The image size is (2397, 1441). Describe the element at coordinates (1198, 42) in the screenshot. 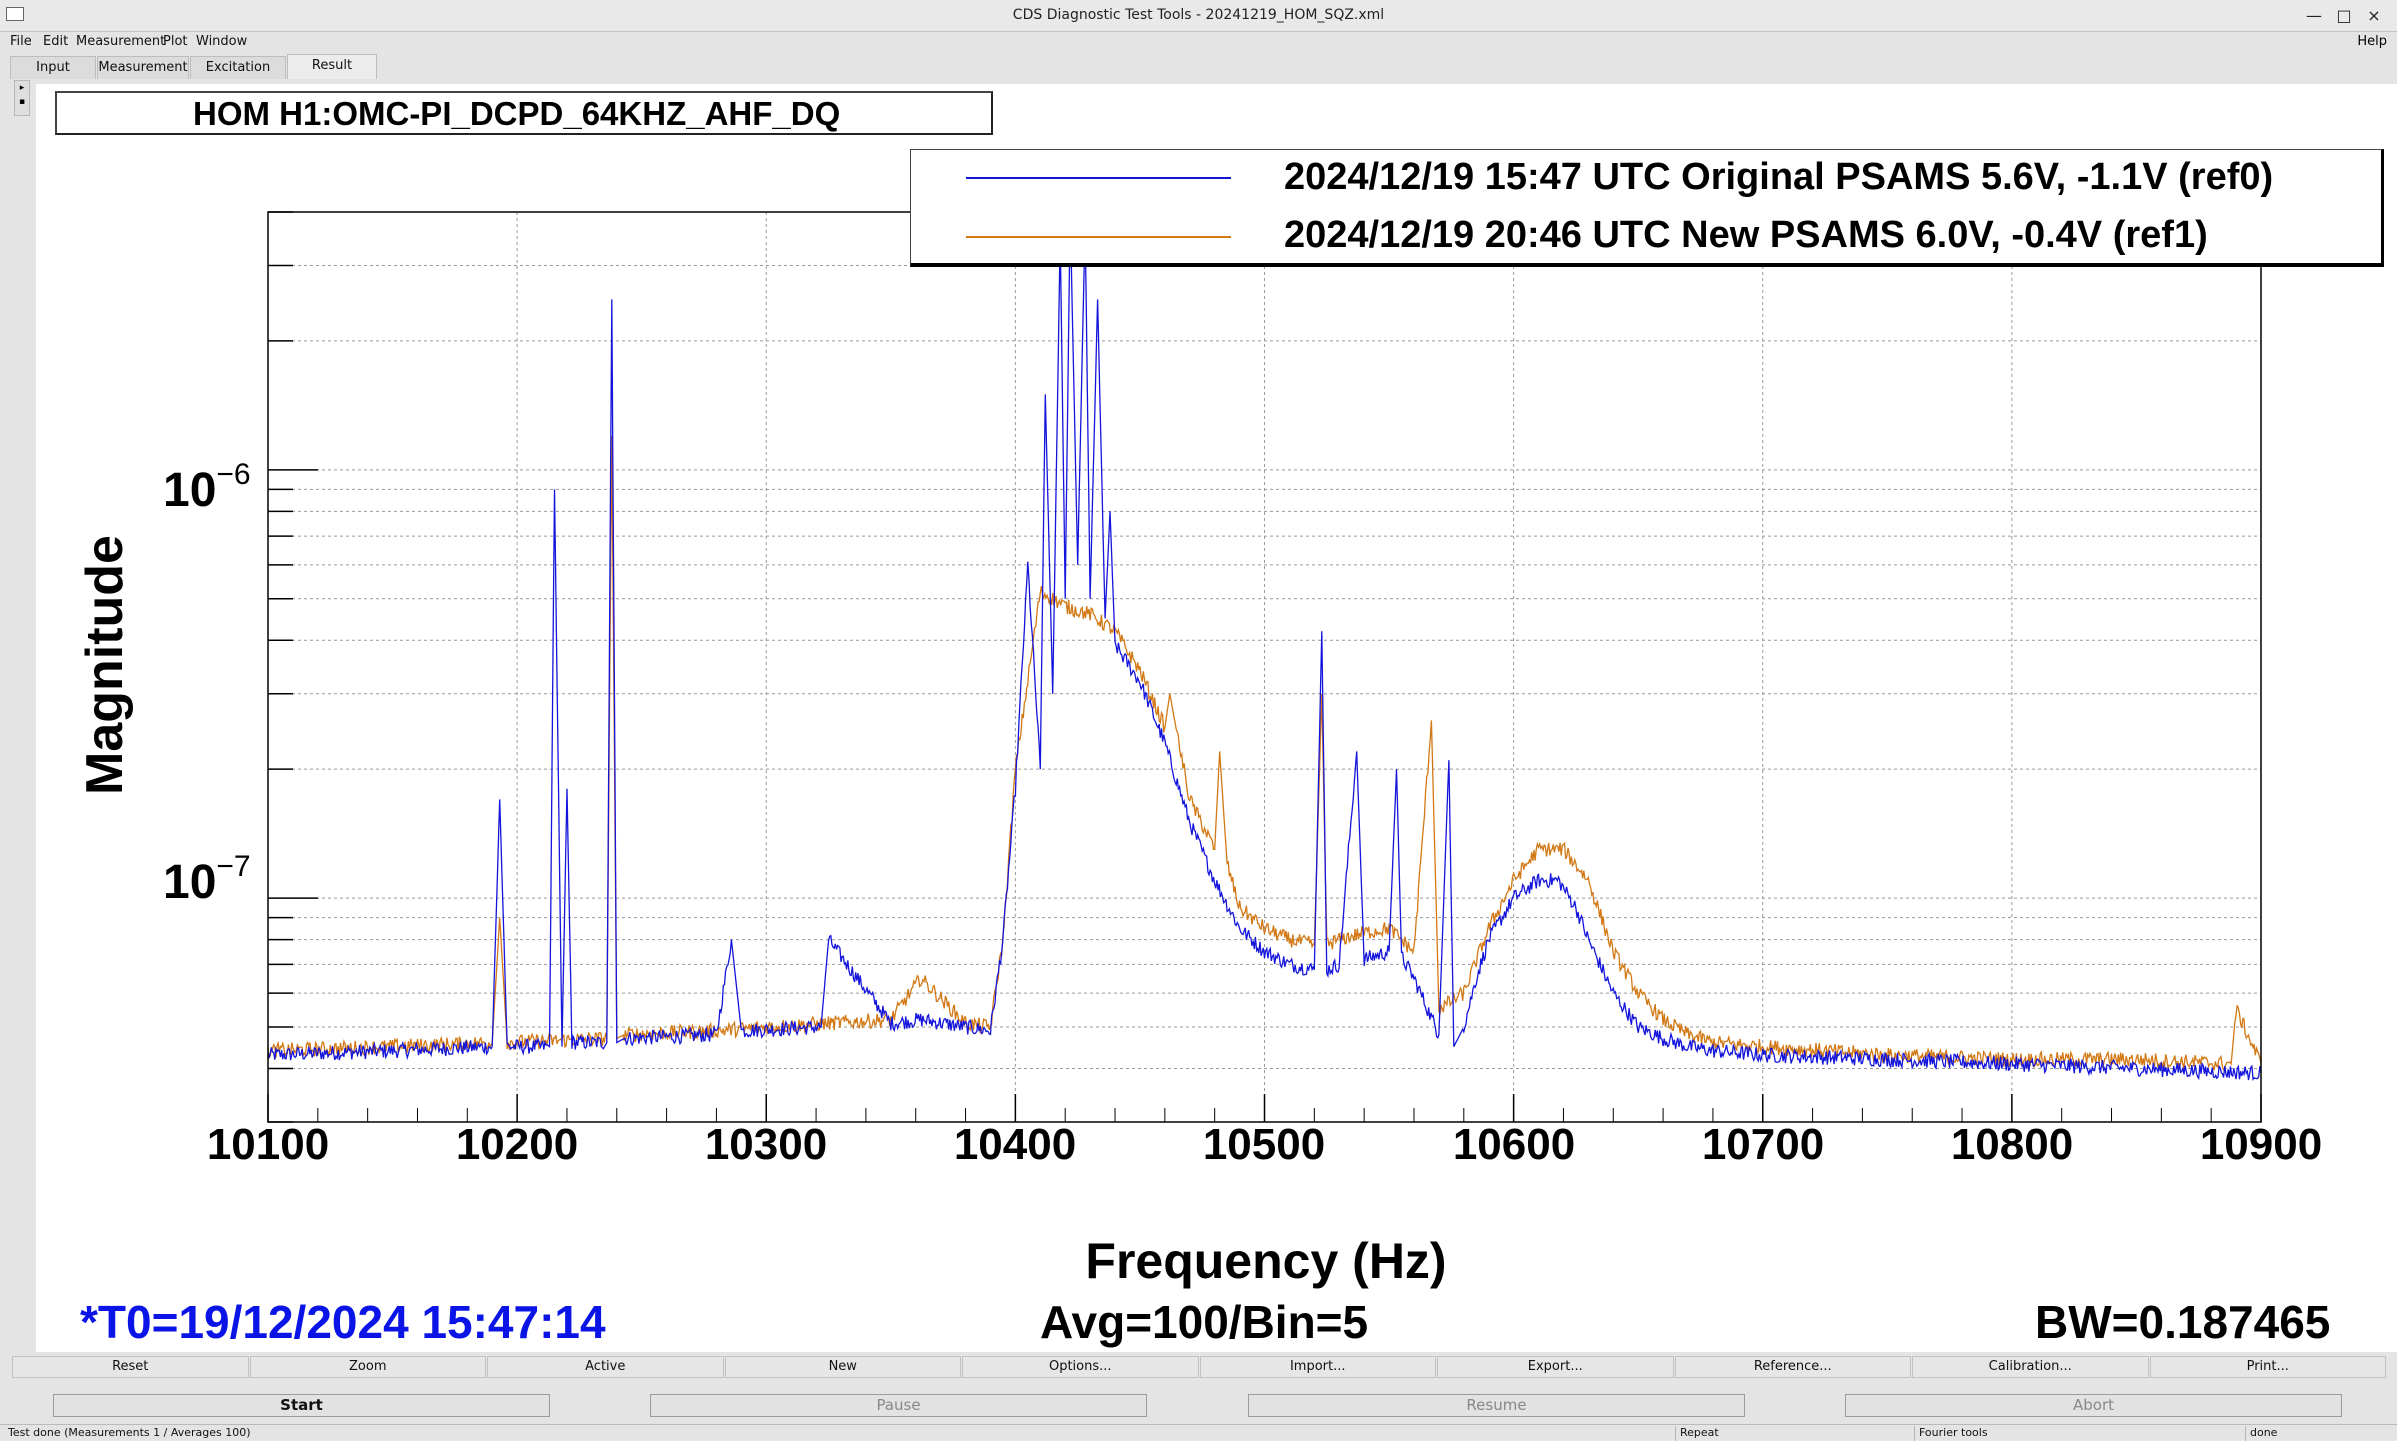

I see `menu-bar: File Edit Measurement Plot Window Help` at that location.